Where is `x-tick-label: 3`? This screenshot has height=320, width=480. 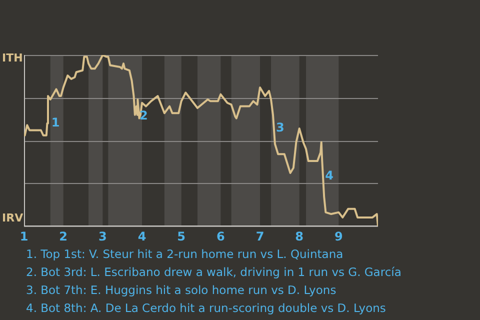 x-tick-label: 3 is located at coordinates (102, 236).